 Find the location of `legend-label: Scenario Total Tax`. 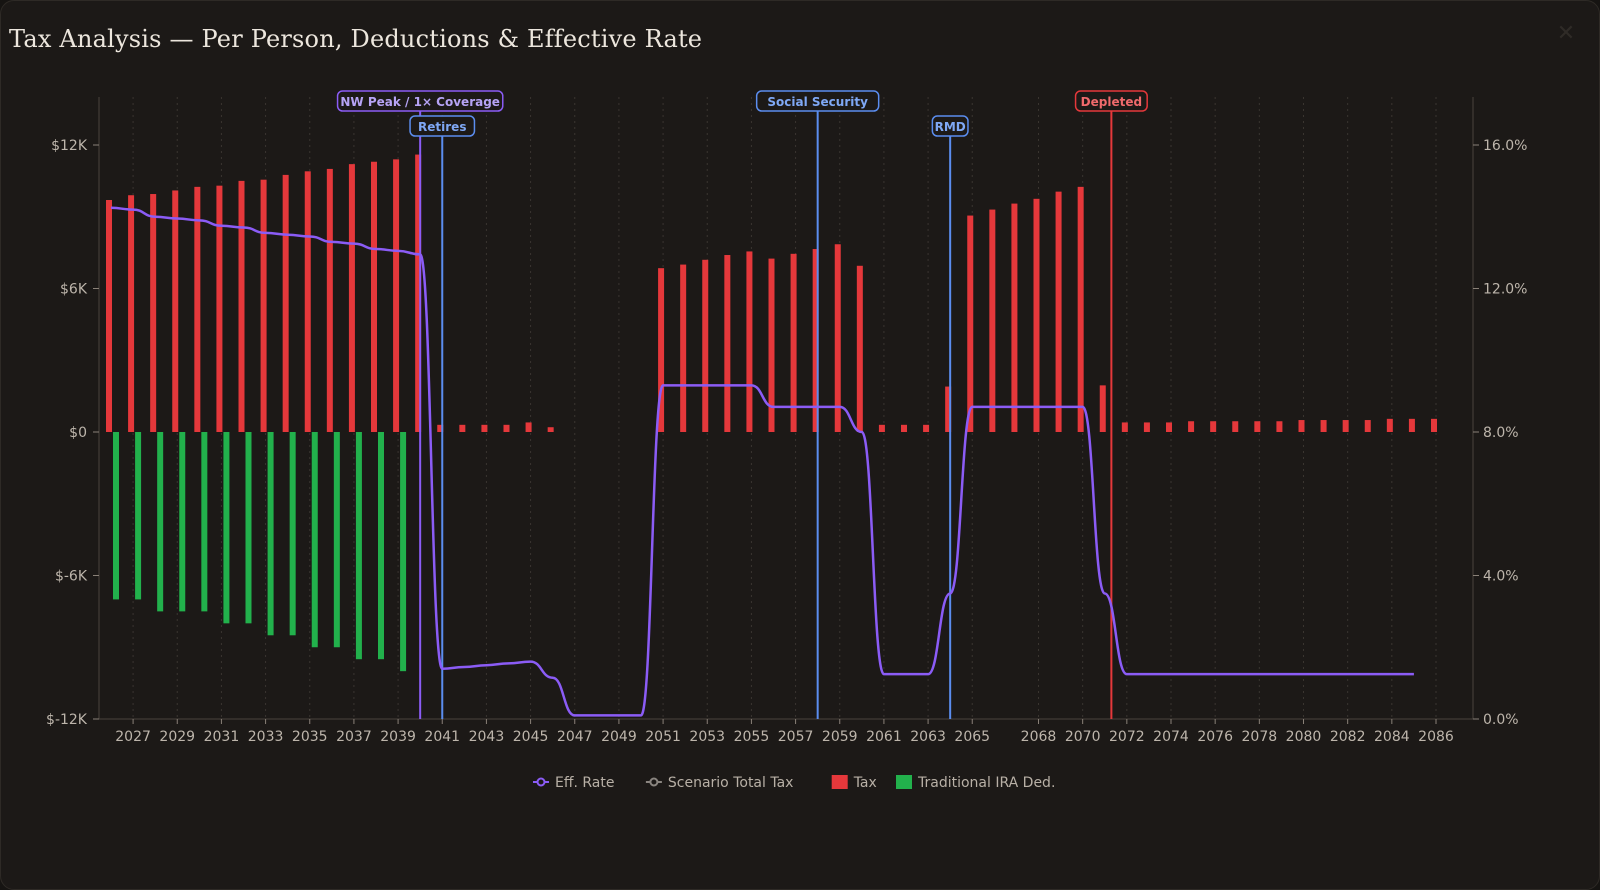

legend-label: Scenario Total Tax is located at coordinates (731, 783).